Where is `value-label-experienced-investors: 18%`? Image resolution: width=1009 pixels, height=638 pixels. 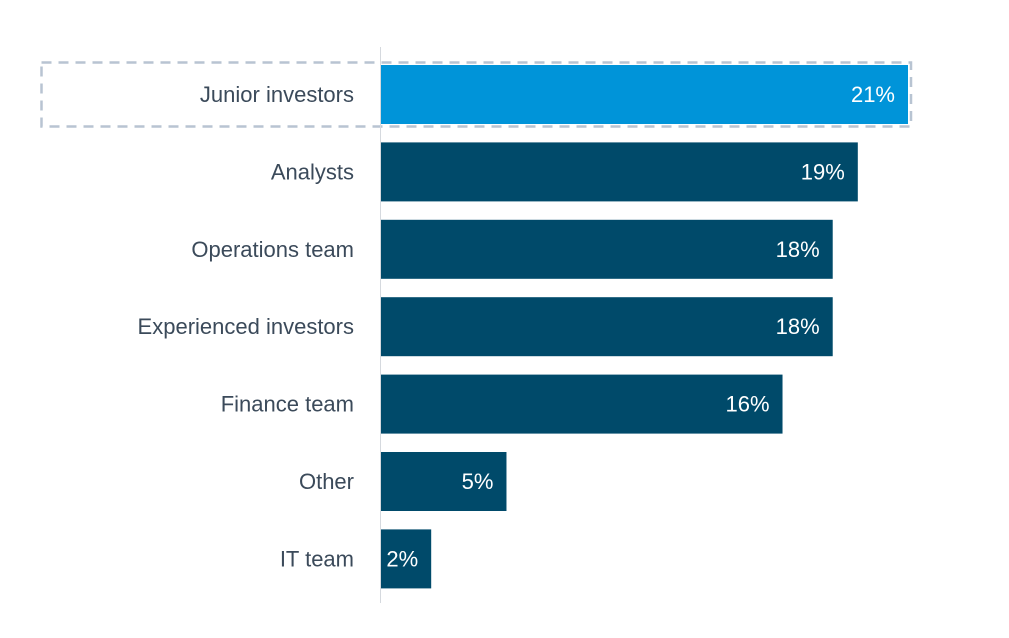
value-label-experienced-investors: 18% is located at coordinates (798, 326).